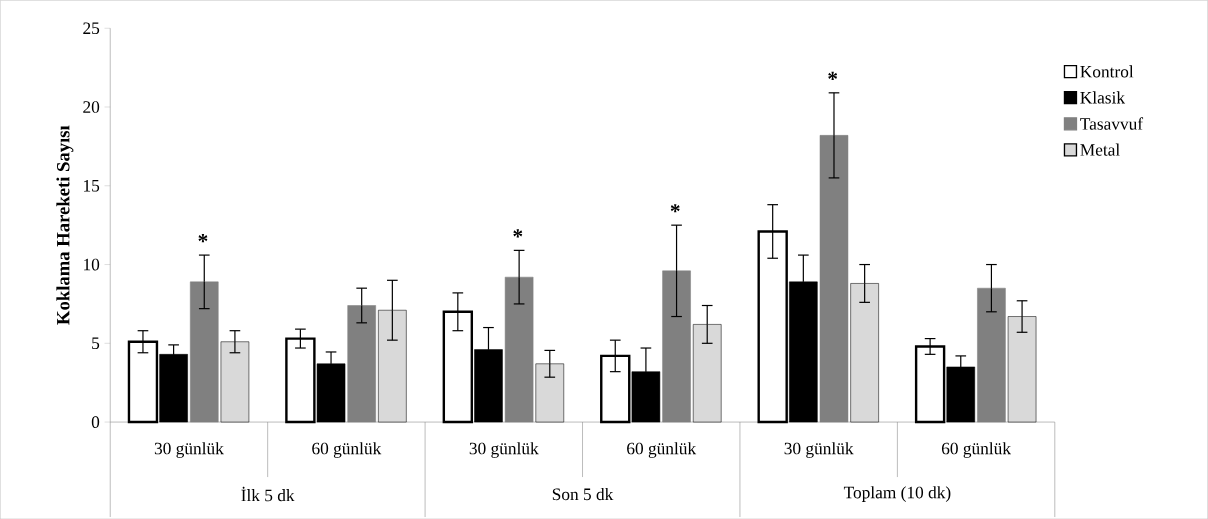  I want to click on text: Son 5 dk, so click(583, 493).